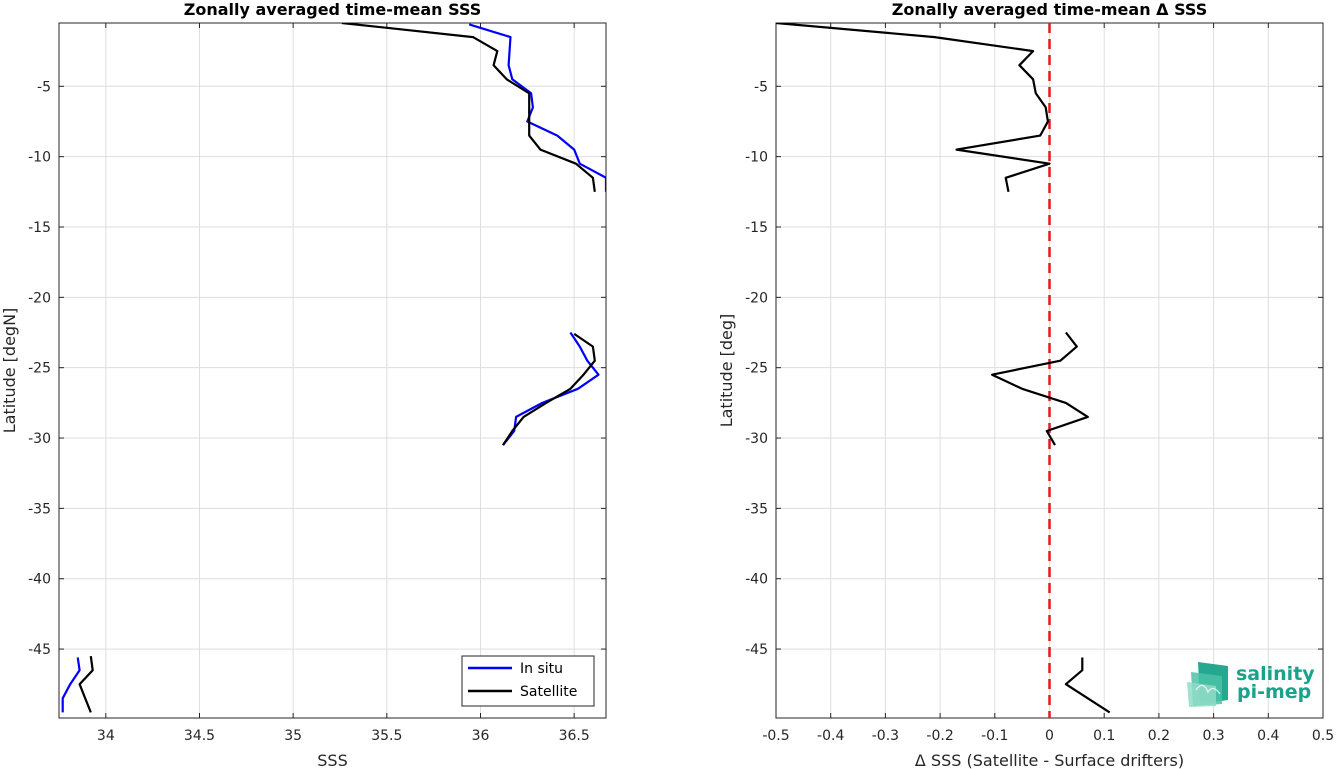  I want to click on x-tick-label: 0.2, so click(1159, 736).